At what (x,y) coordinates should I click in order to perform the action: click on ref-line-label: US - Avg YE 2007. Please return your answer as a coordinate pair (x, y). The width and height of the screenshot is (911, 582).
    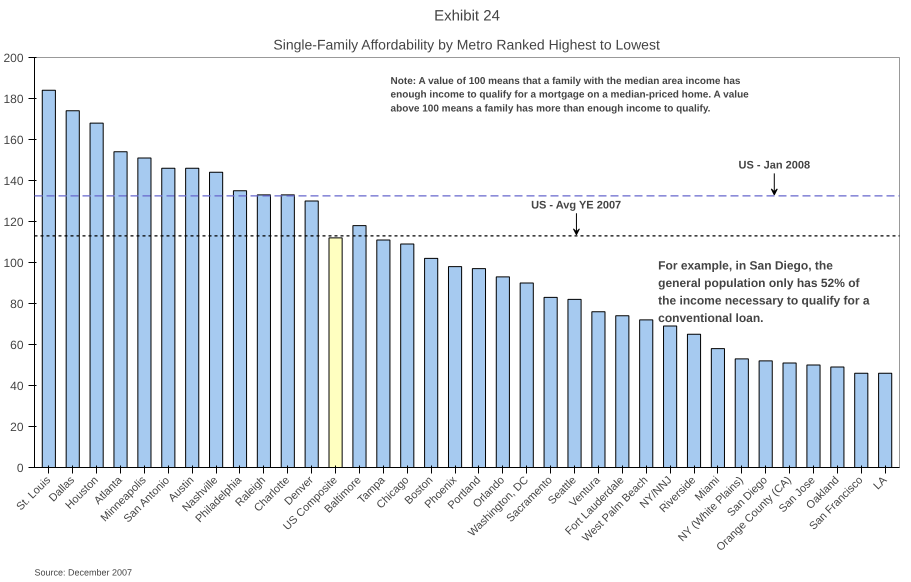
    Looking at the image, I should click on (576, 205).